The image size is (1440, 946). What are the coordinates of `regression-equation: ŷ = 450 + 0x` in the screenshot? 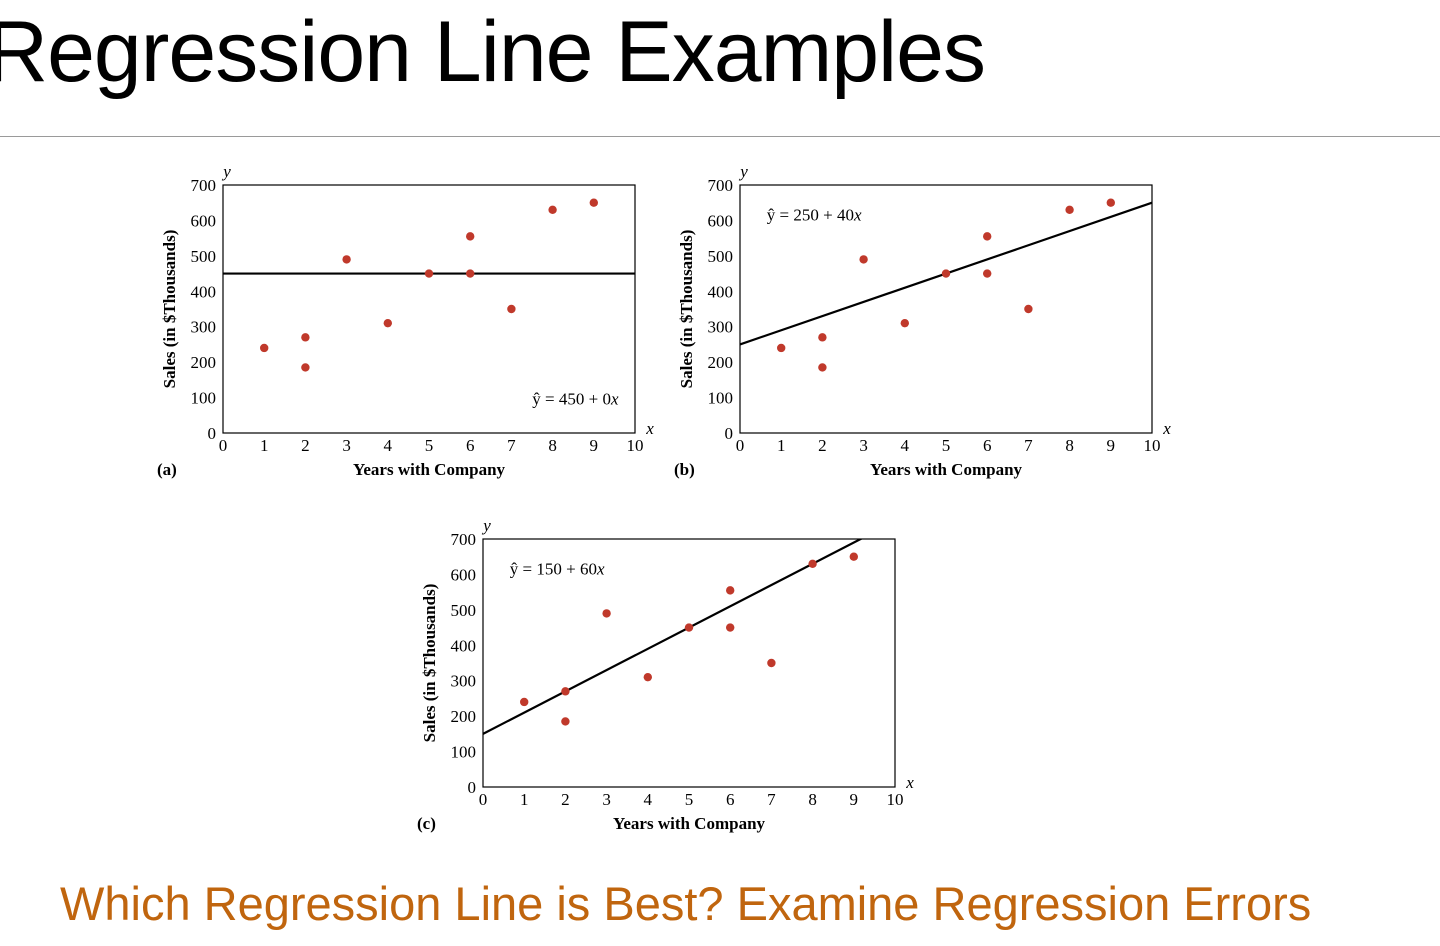 It's located at (575, 399).